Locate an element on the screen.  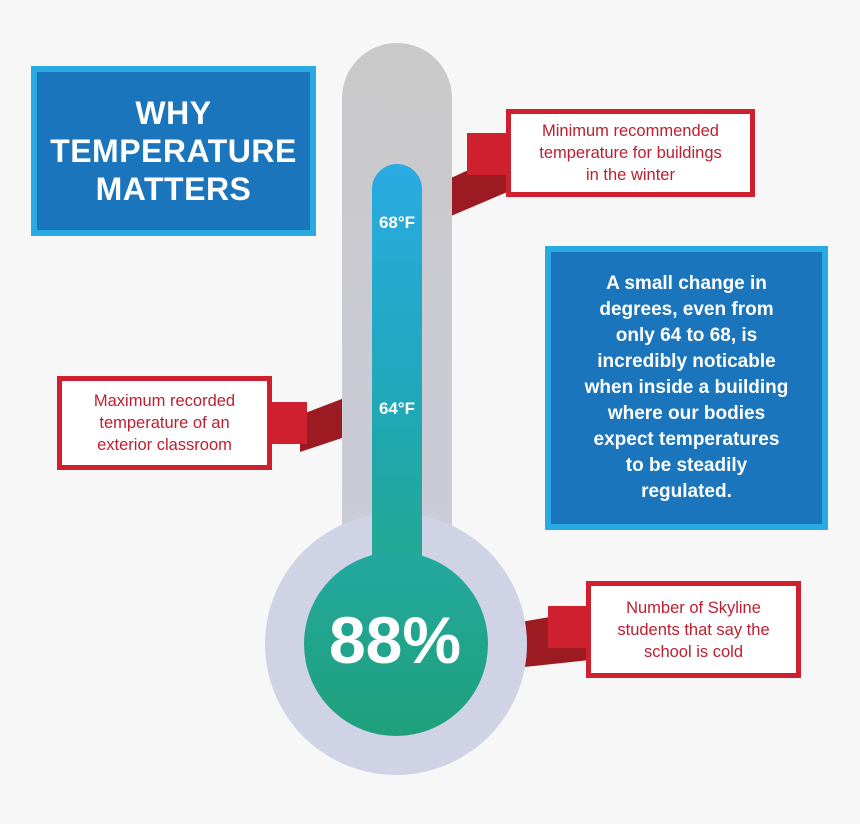
callout-students-line-1: Number of Skyline is located at coordinates (693, 607).